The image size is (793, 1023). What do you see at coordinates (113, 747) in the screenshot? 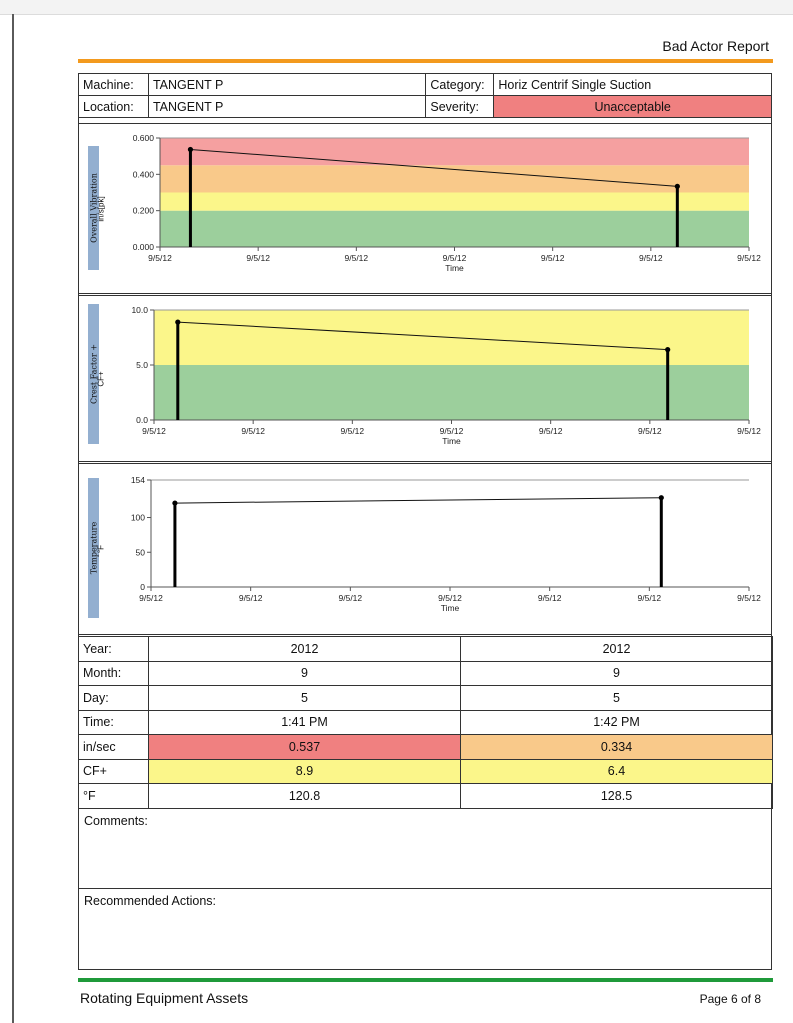
I see `row-label: in/sec` at bounding box center [113, 747].